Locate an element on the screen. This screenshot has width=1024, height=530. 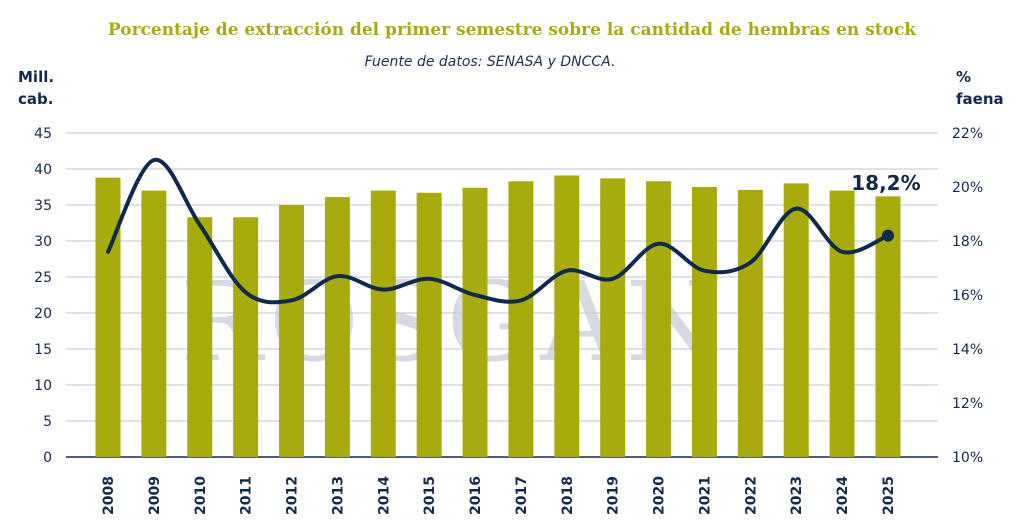
left-tick-label: 45 is located at coordinates (43, 134).